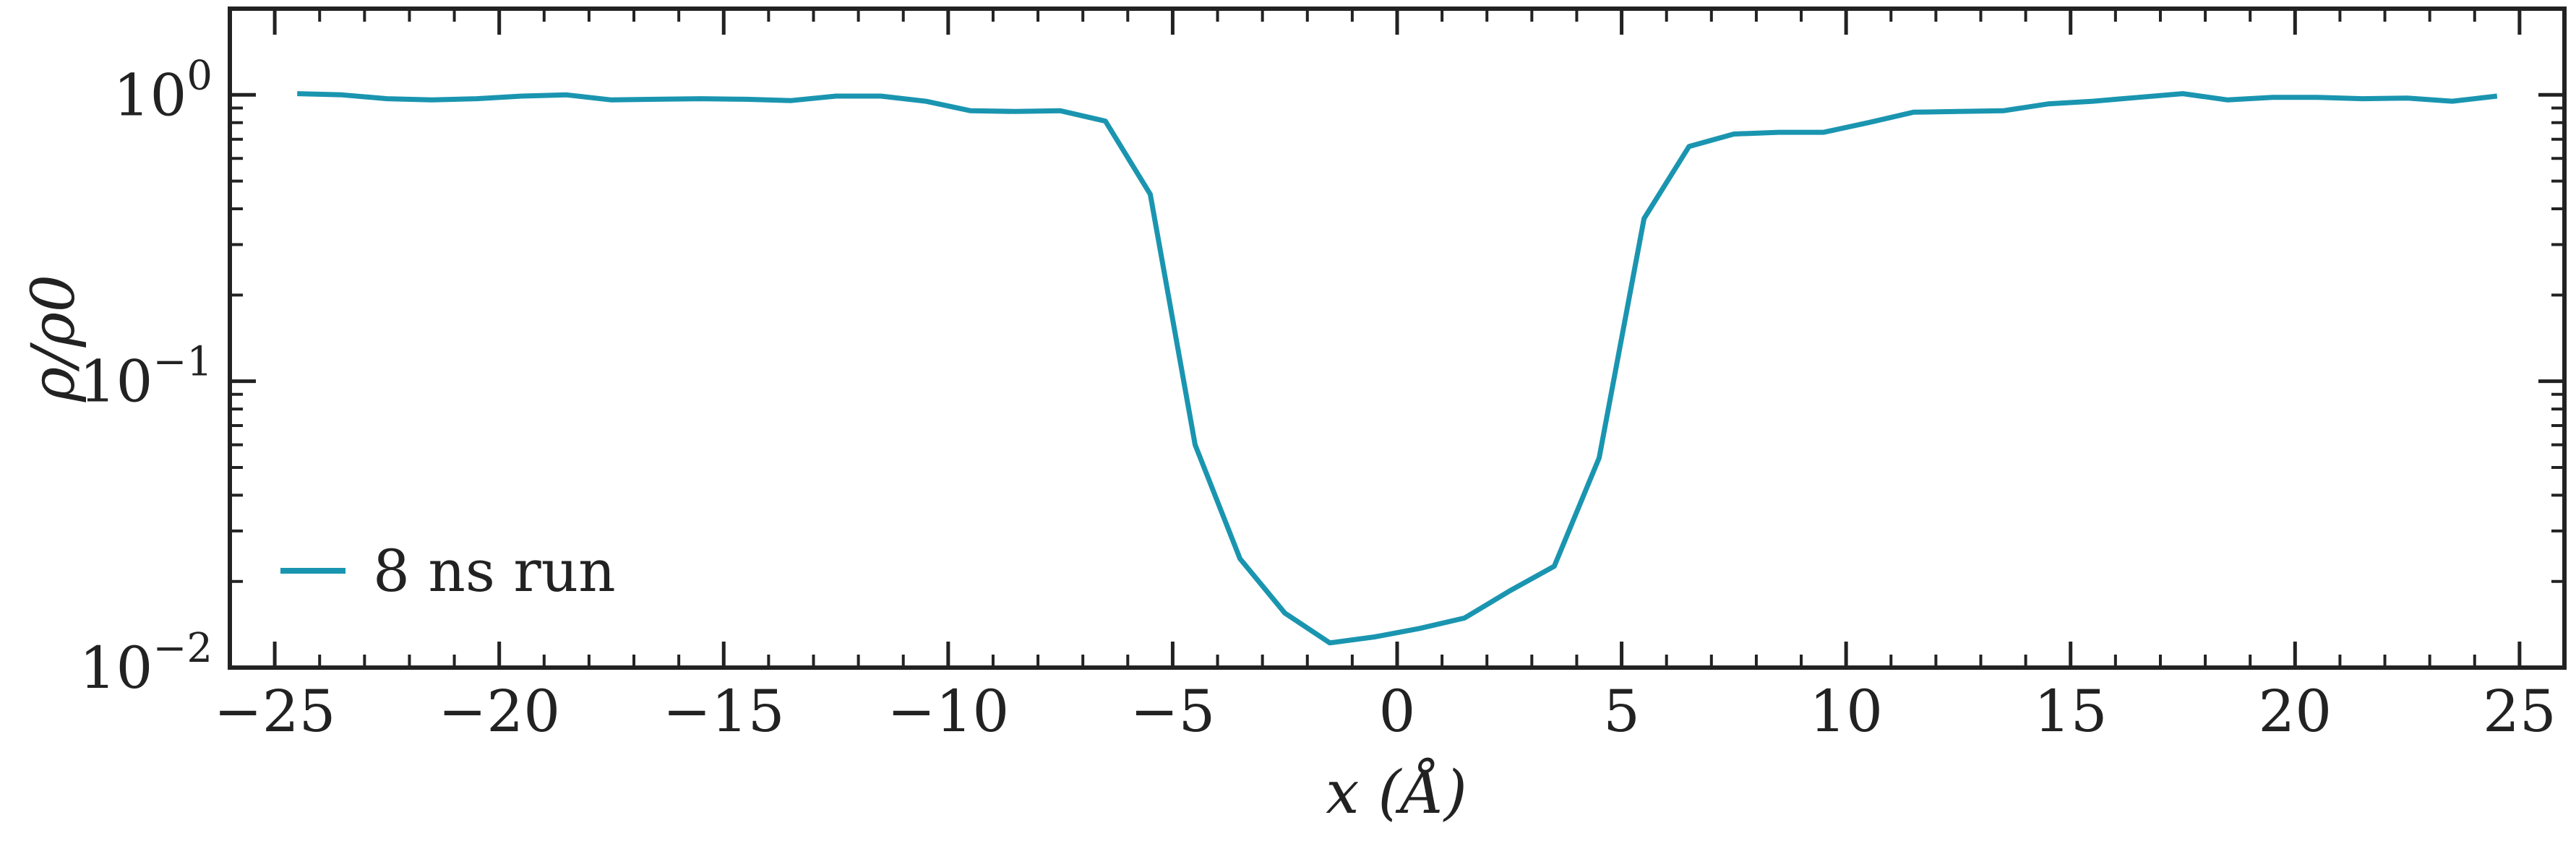 The height and width of the screenshot is (841, 2576). What do you see at coordinates (495, 571) in the screenshot?
I see `legend-label-8ns-run: 8 ns run` at bounding box center [495, 571].